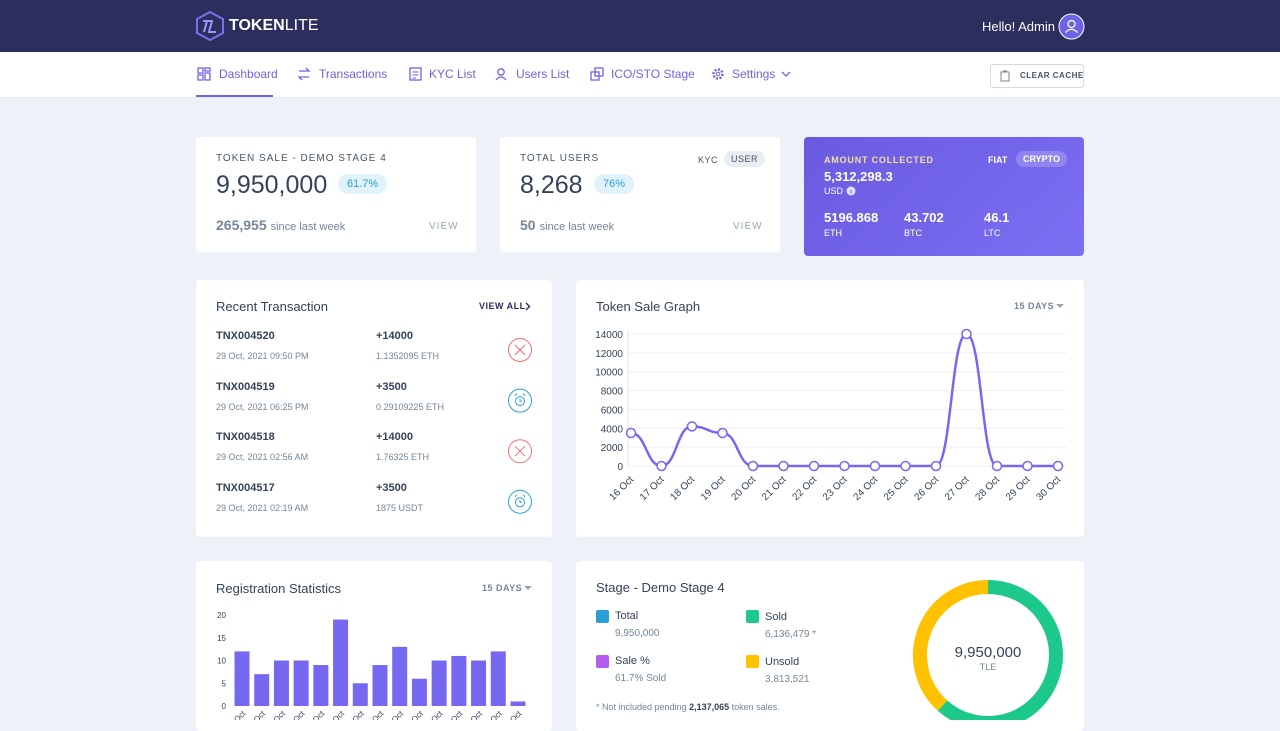 This screenshot has width=1280, height=731. Describe the element at coordinates (1071, 26) in the screenshot. I see `avatar` at that location.